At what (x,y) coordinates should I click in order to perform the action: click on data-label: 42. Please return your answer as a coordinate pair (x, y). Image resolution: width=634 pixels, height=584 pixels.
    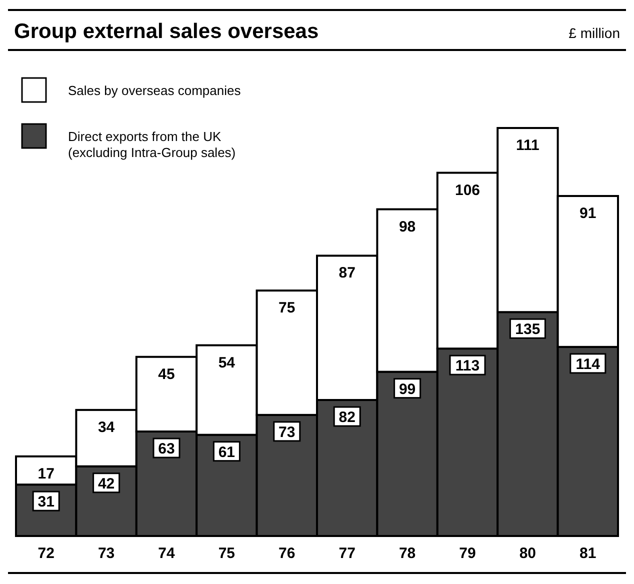
    Looking at the image, I should click on (106, 483).